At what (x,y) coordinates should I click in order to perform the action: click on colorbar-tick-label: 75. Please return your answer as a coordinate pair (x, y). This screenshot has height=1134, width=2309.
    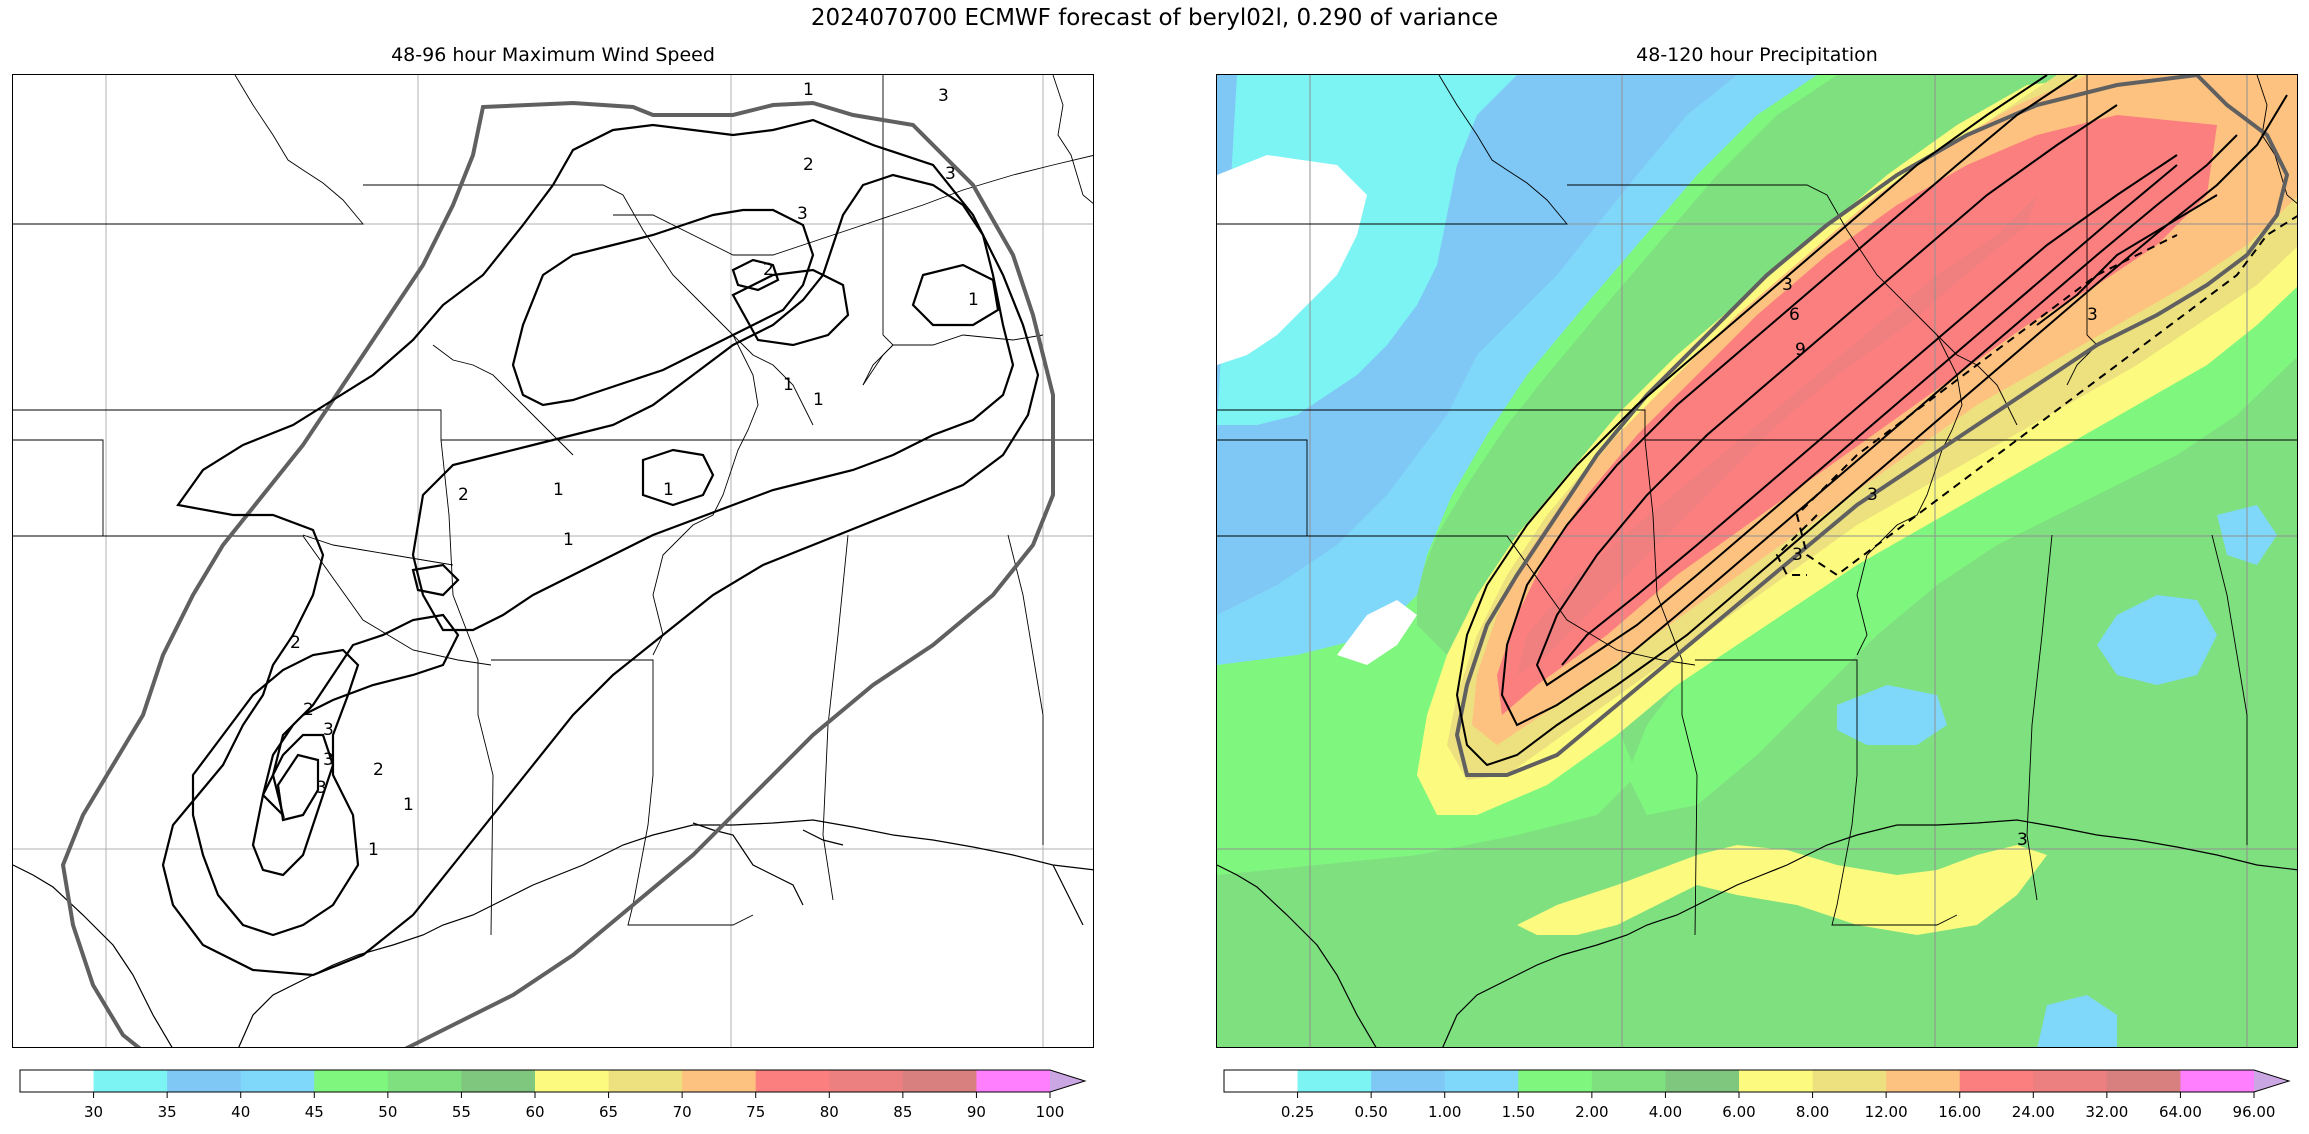
    Looking at the image, I should click on (756, 1112).